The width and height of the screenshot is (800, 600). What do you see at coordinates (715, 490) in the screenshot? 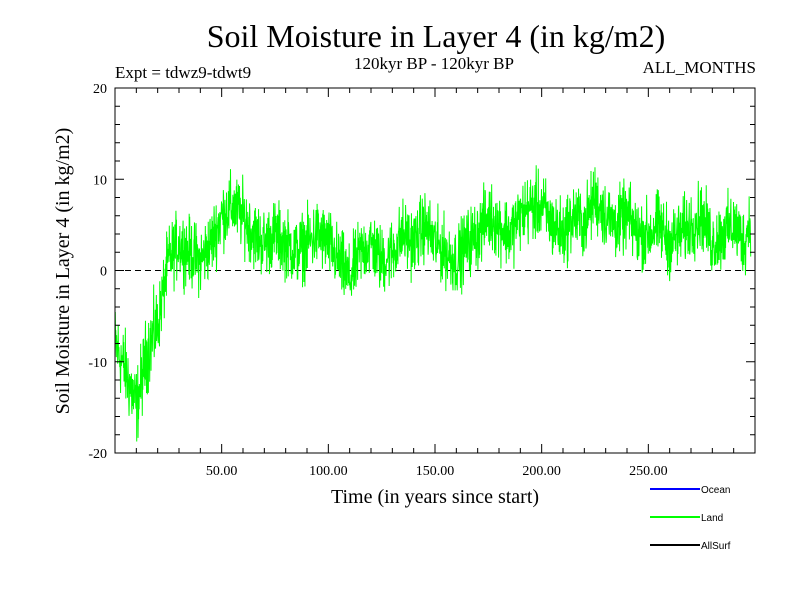
I see `legend-label-ocean: Ocean` at bounding box center [715, 490].